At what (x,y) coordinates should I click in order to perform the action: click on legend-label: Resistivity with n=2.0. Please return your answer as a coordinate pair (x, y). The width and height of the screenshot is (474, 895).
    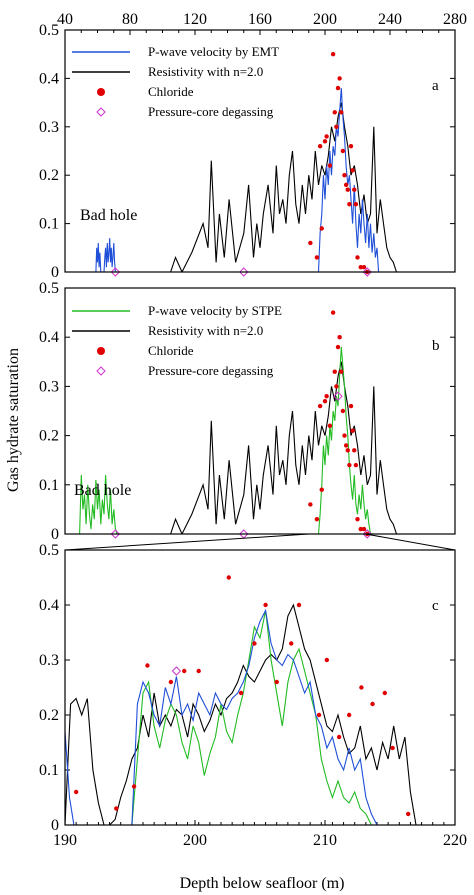
    Looking at the image, I should click on (205, 71).